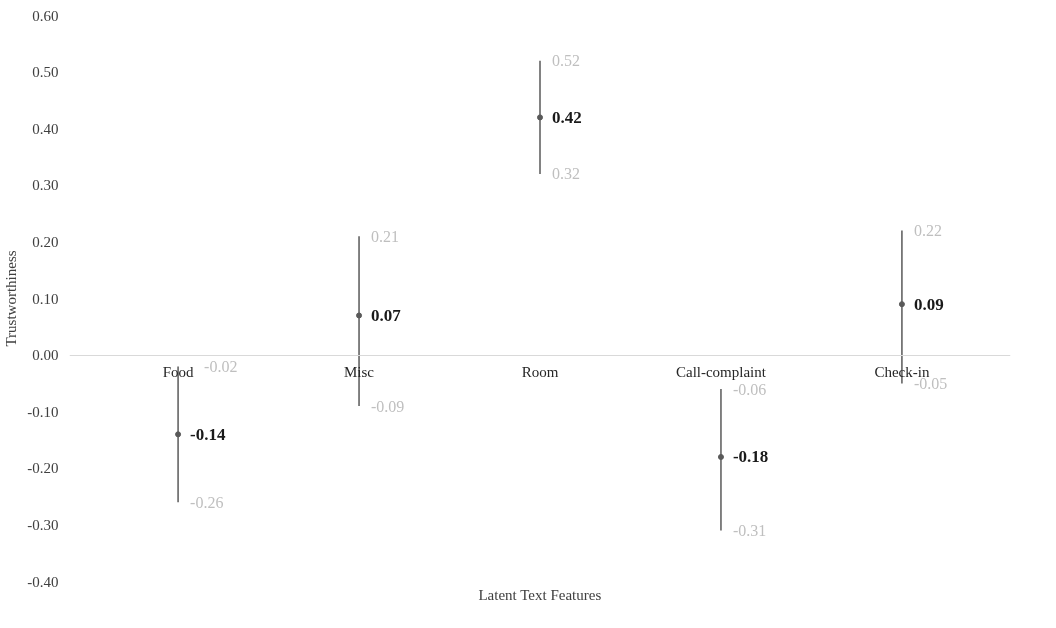  Describe the element at coordinates (43, 524) in the screenshot. I see `y-tick-label: -0.30` at that location.